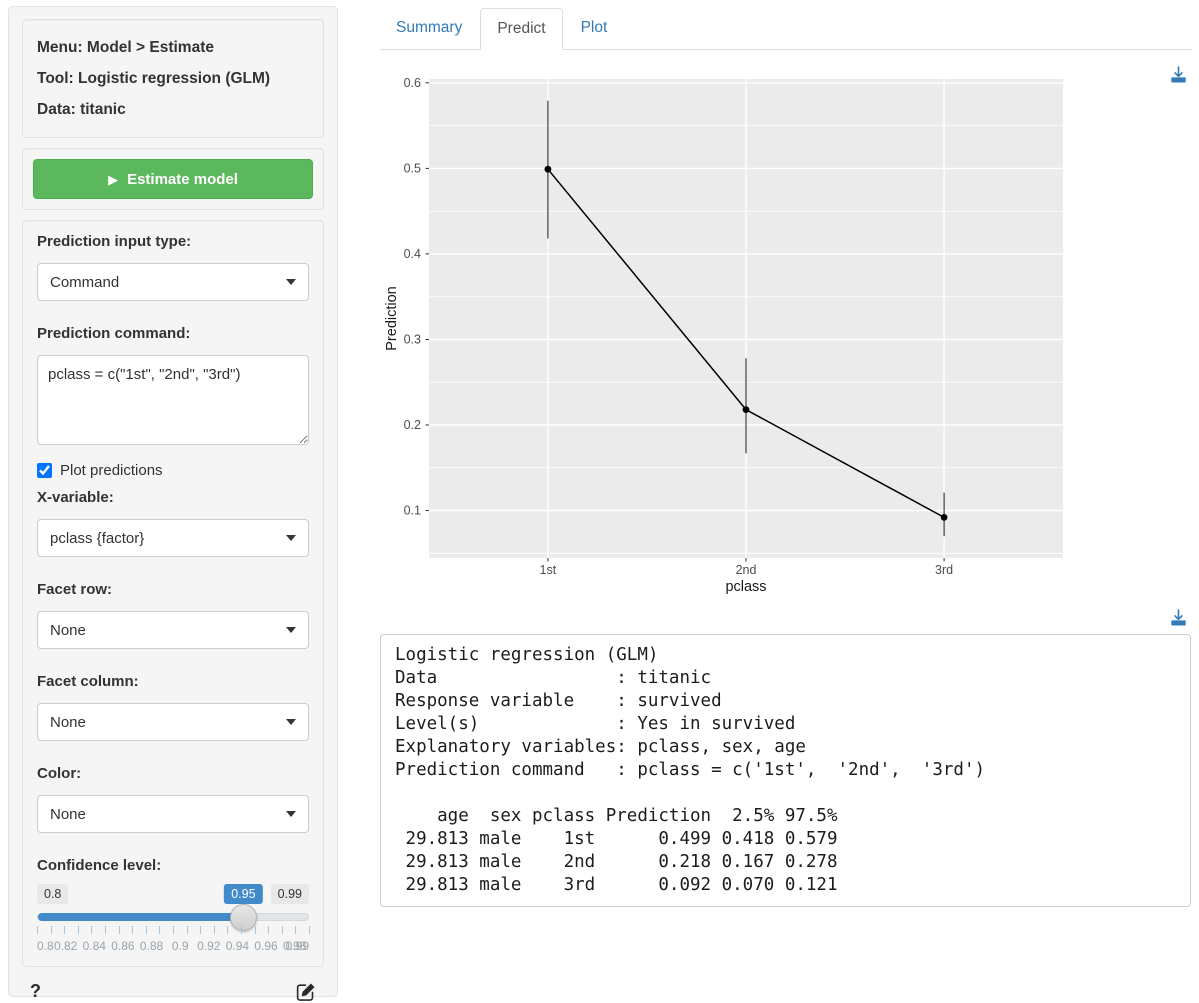 Image resolution: width=1199 pixels, height=1003 pixels. I want to click on facet-column-select: None, so click(173, 722).